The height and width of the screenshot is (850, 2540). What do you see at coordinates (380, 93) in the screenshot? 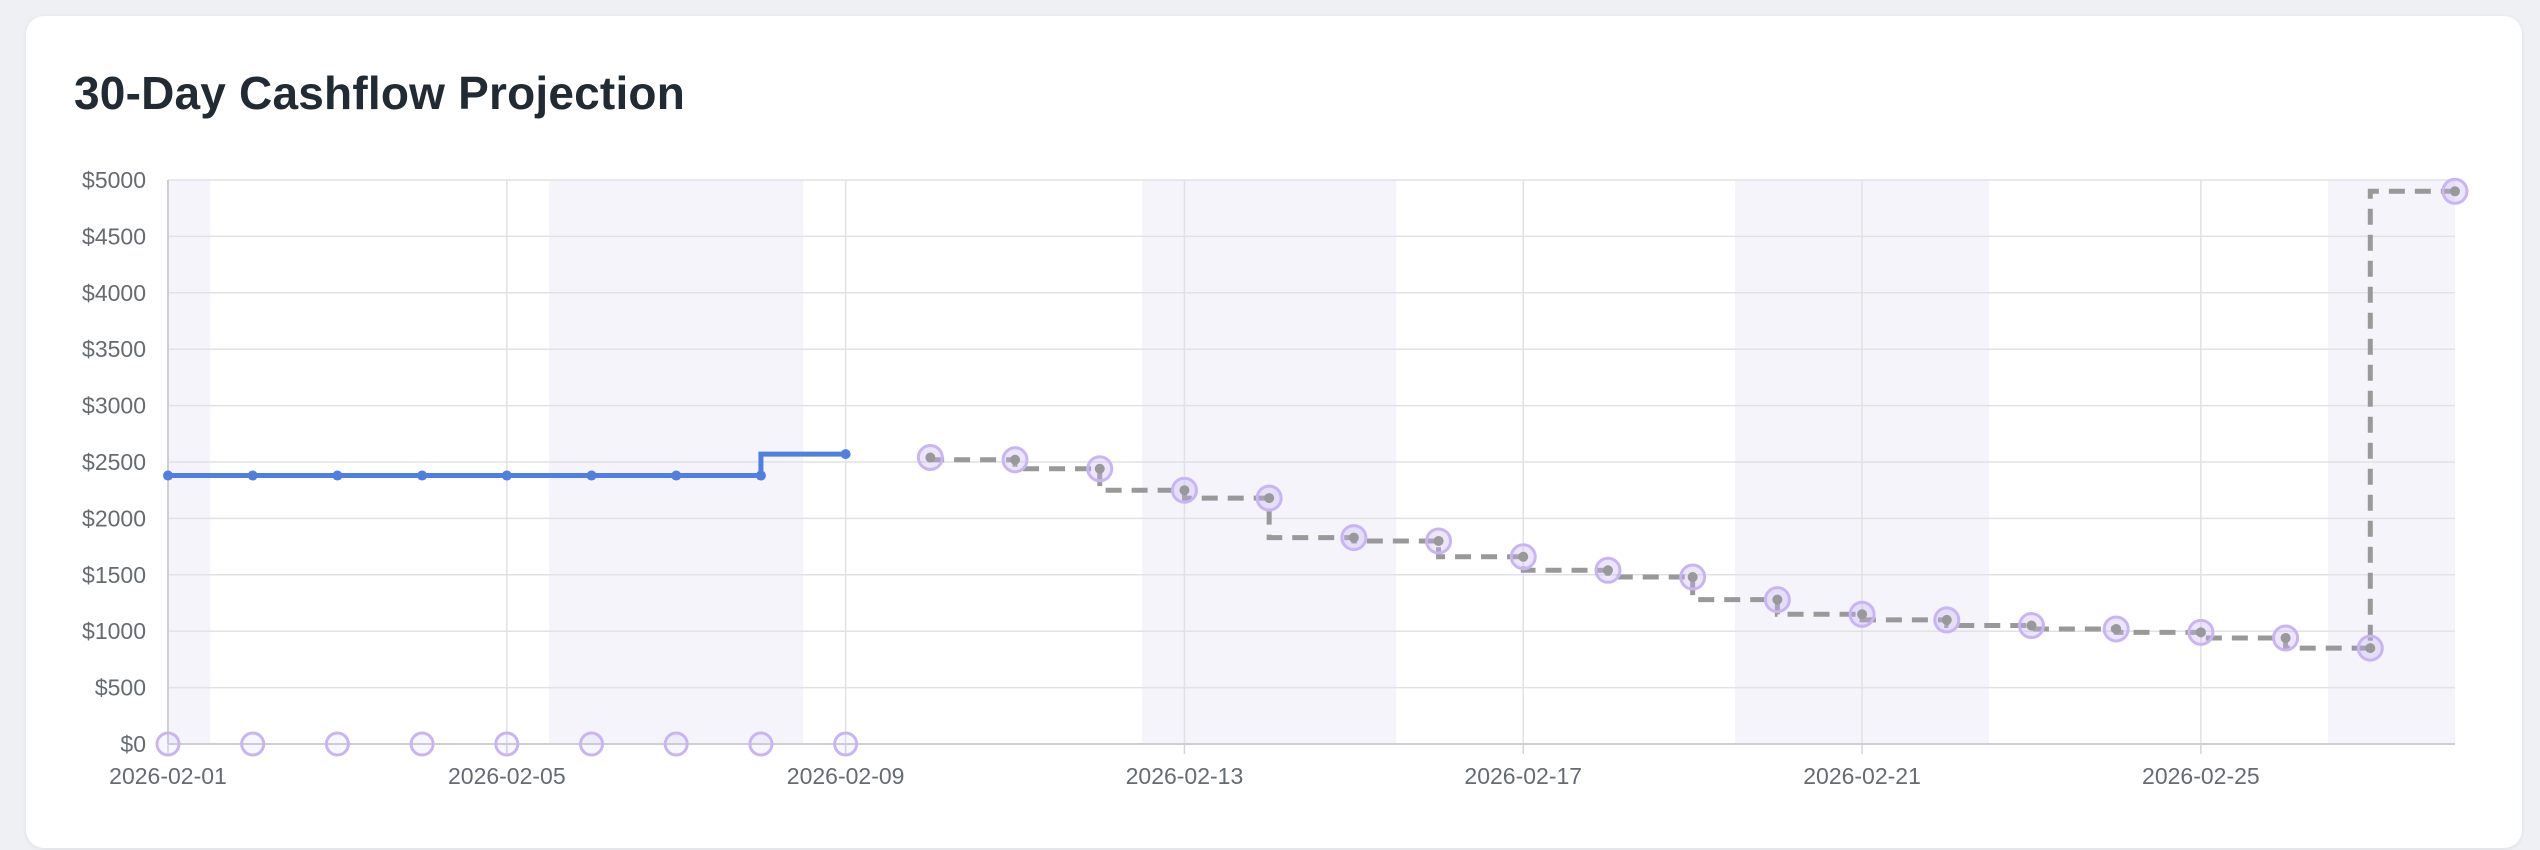
I see `page-title: 30-Day Cashflow Projection` at bounding box center [380, 93].